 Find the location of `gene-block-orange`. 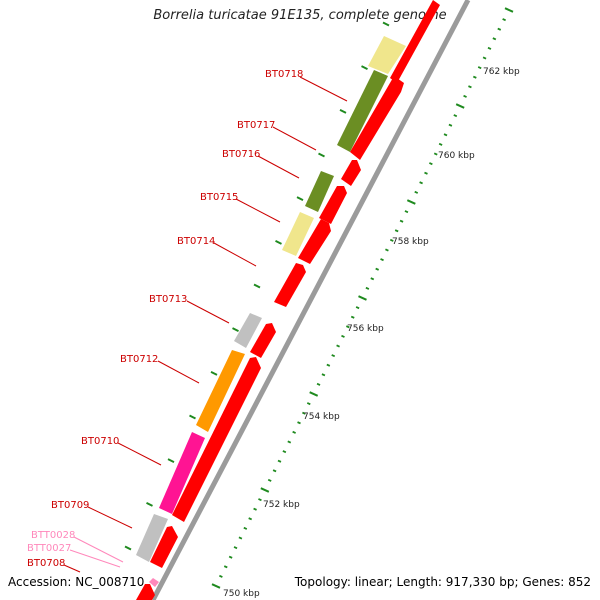

gene-block-orange is located at coordinates (220, 391).